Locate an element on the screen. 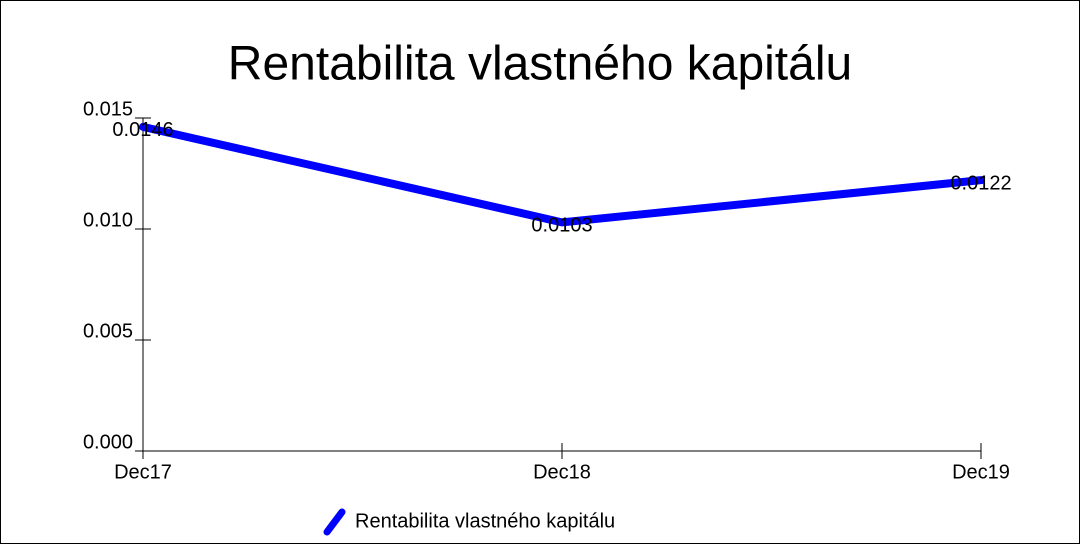  chart-title: Rentabilita vlastného kapitálu is located at coordinates (540, 64).